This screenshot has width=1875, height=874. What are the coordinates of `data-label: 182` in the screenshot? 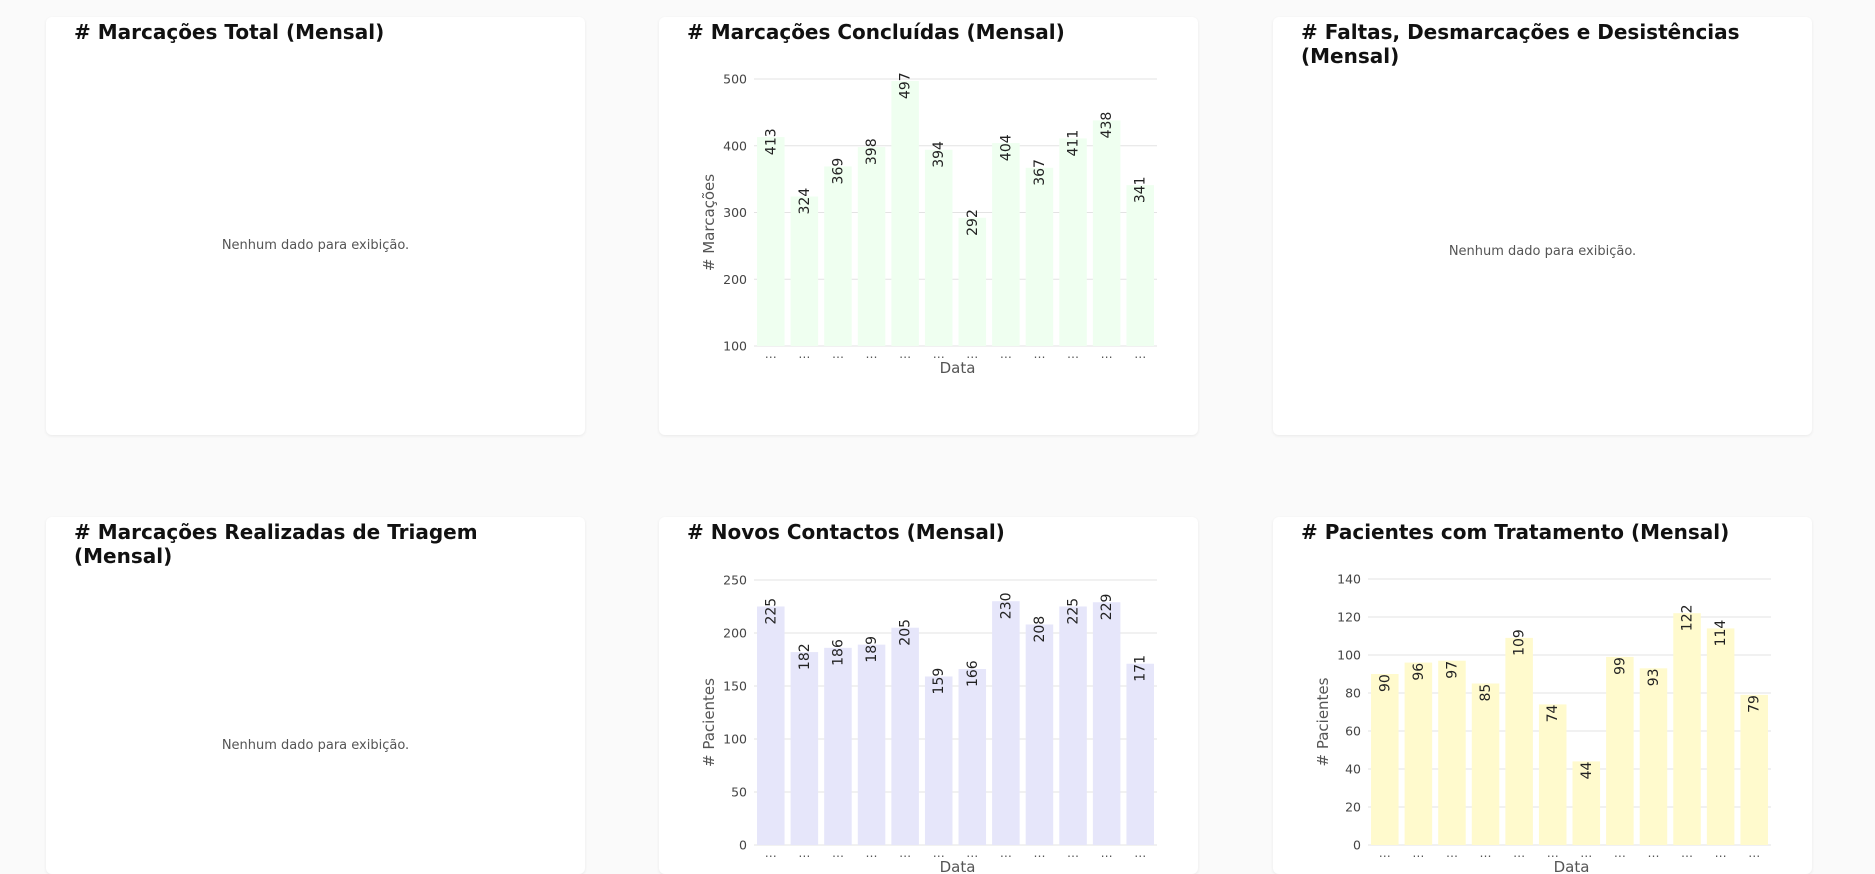 It's located at (805, 656).